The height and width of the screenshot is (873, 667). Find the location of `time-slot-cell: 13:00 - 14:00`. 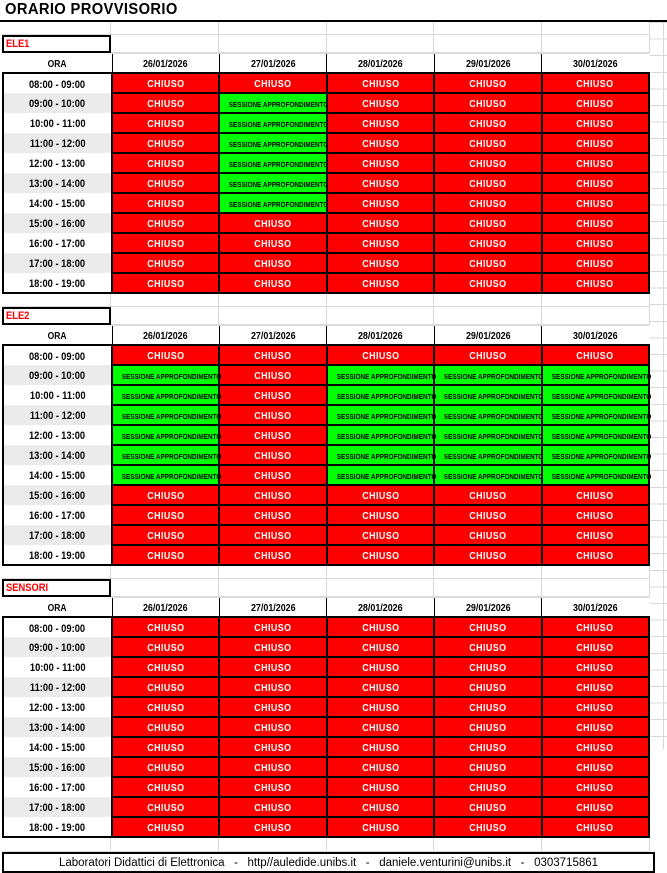

time-slot-cell: 13:00 - 14:00 is located at coordinates (57, 455).